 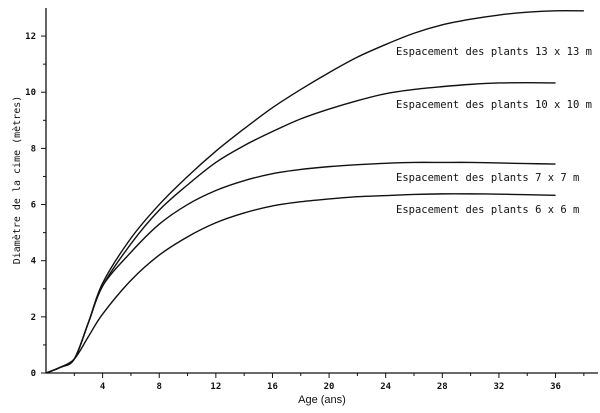 What do you see at coordinates (385, 387) in the screenshot?
I see `x-tick-label: 24` at bounding box center [385, 387].